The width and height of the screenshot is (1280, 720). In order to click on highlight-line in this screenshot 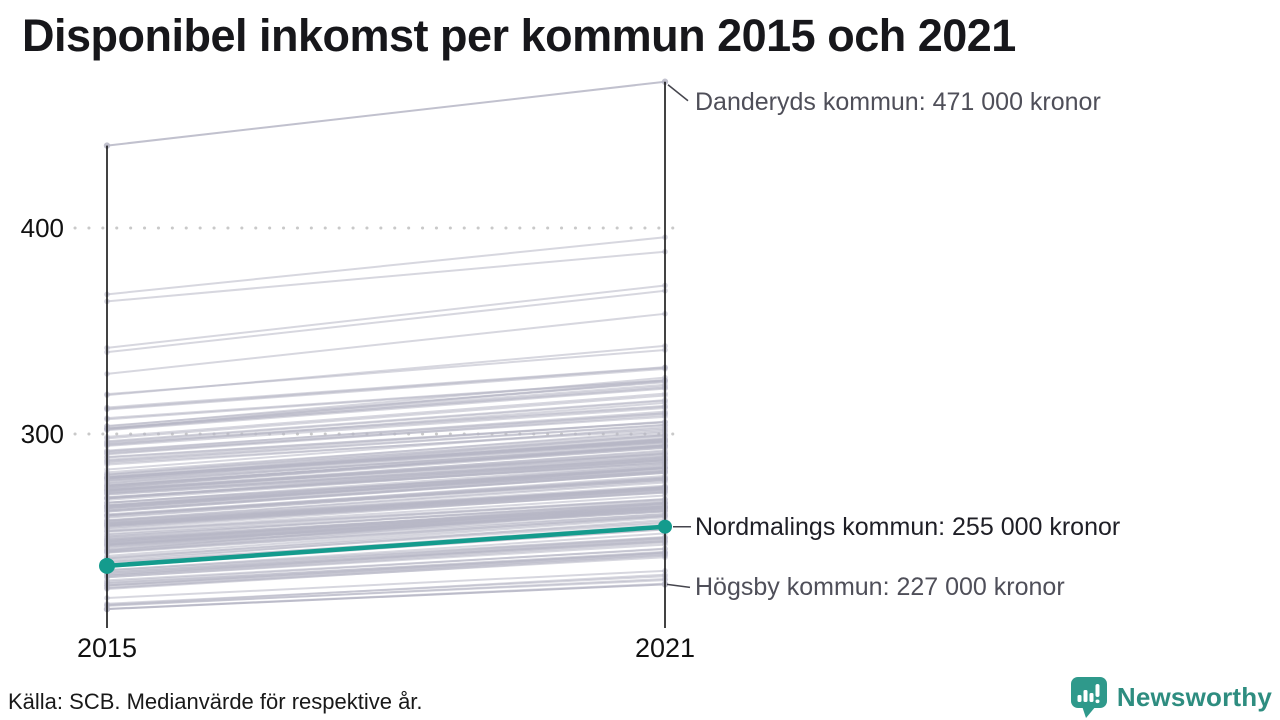, I will do `click(386, 546)`.